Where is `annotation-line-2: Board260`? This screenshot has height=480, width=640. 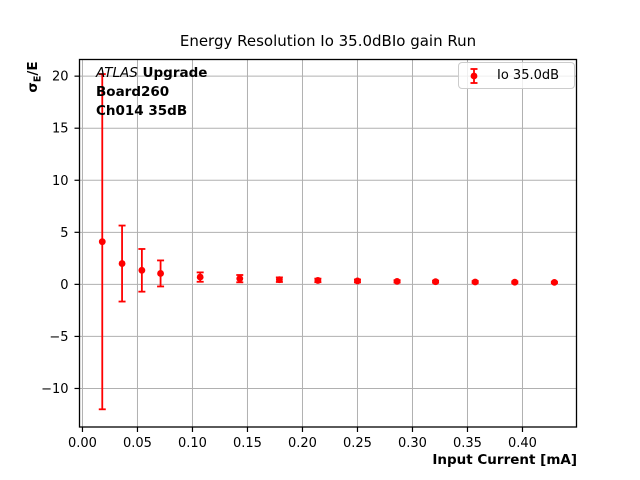 annotation-line-2: Board260 is located at coordinates (133, 92).